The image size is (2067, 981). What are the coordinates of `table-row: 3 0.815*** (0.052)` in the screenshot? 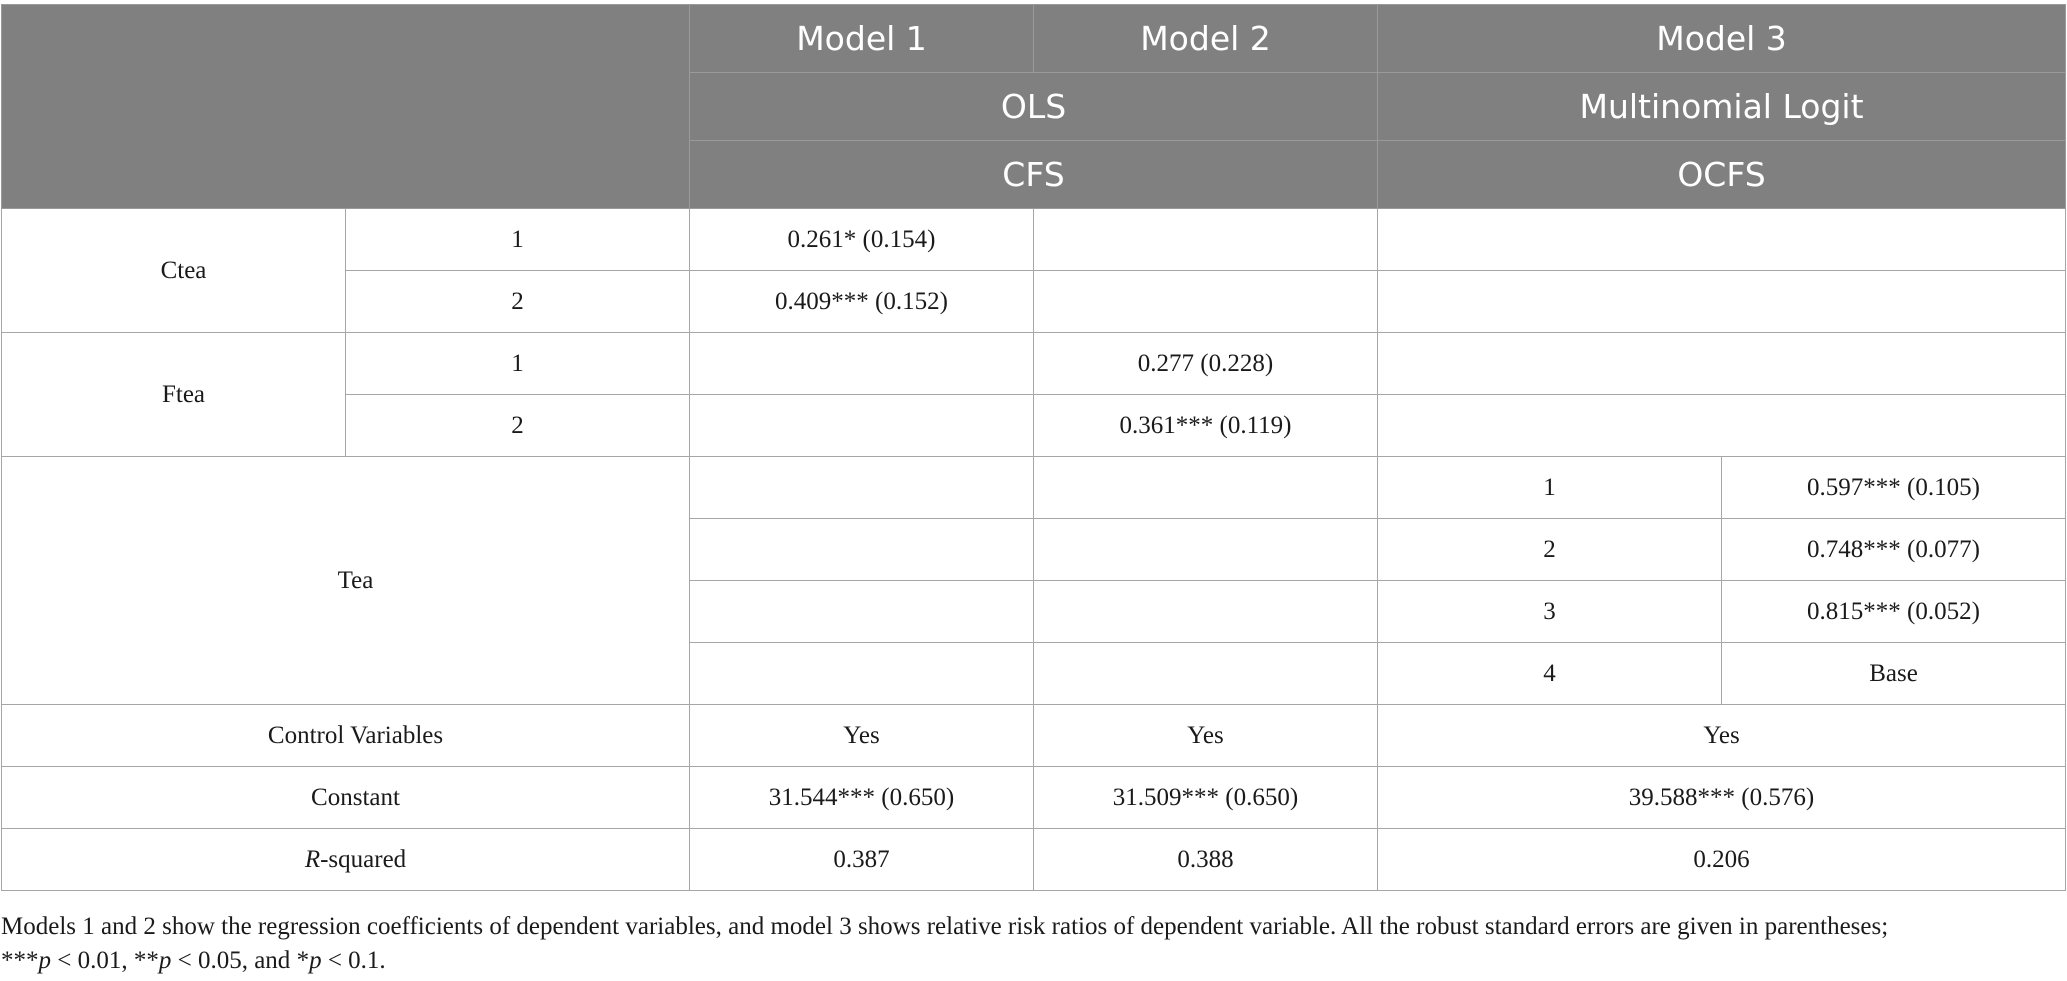 It's located at (1034, 611).